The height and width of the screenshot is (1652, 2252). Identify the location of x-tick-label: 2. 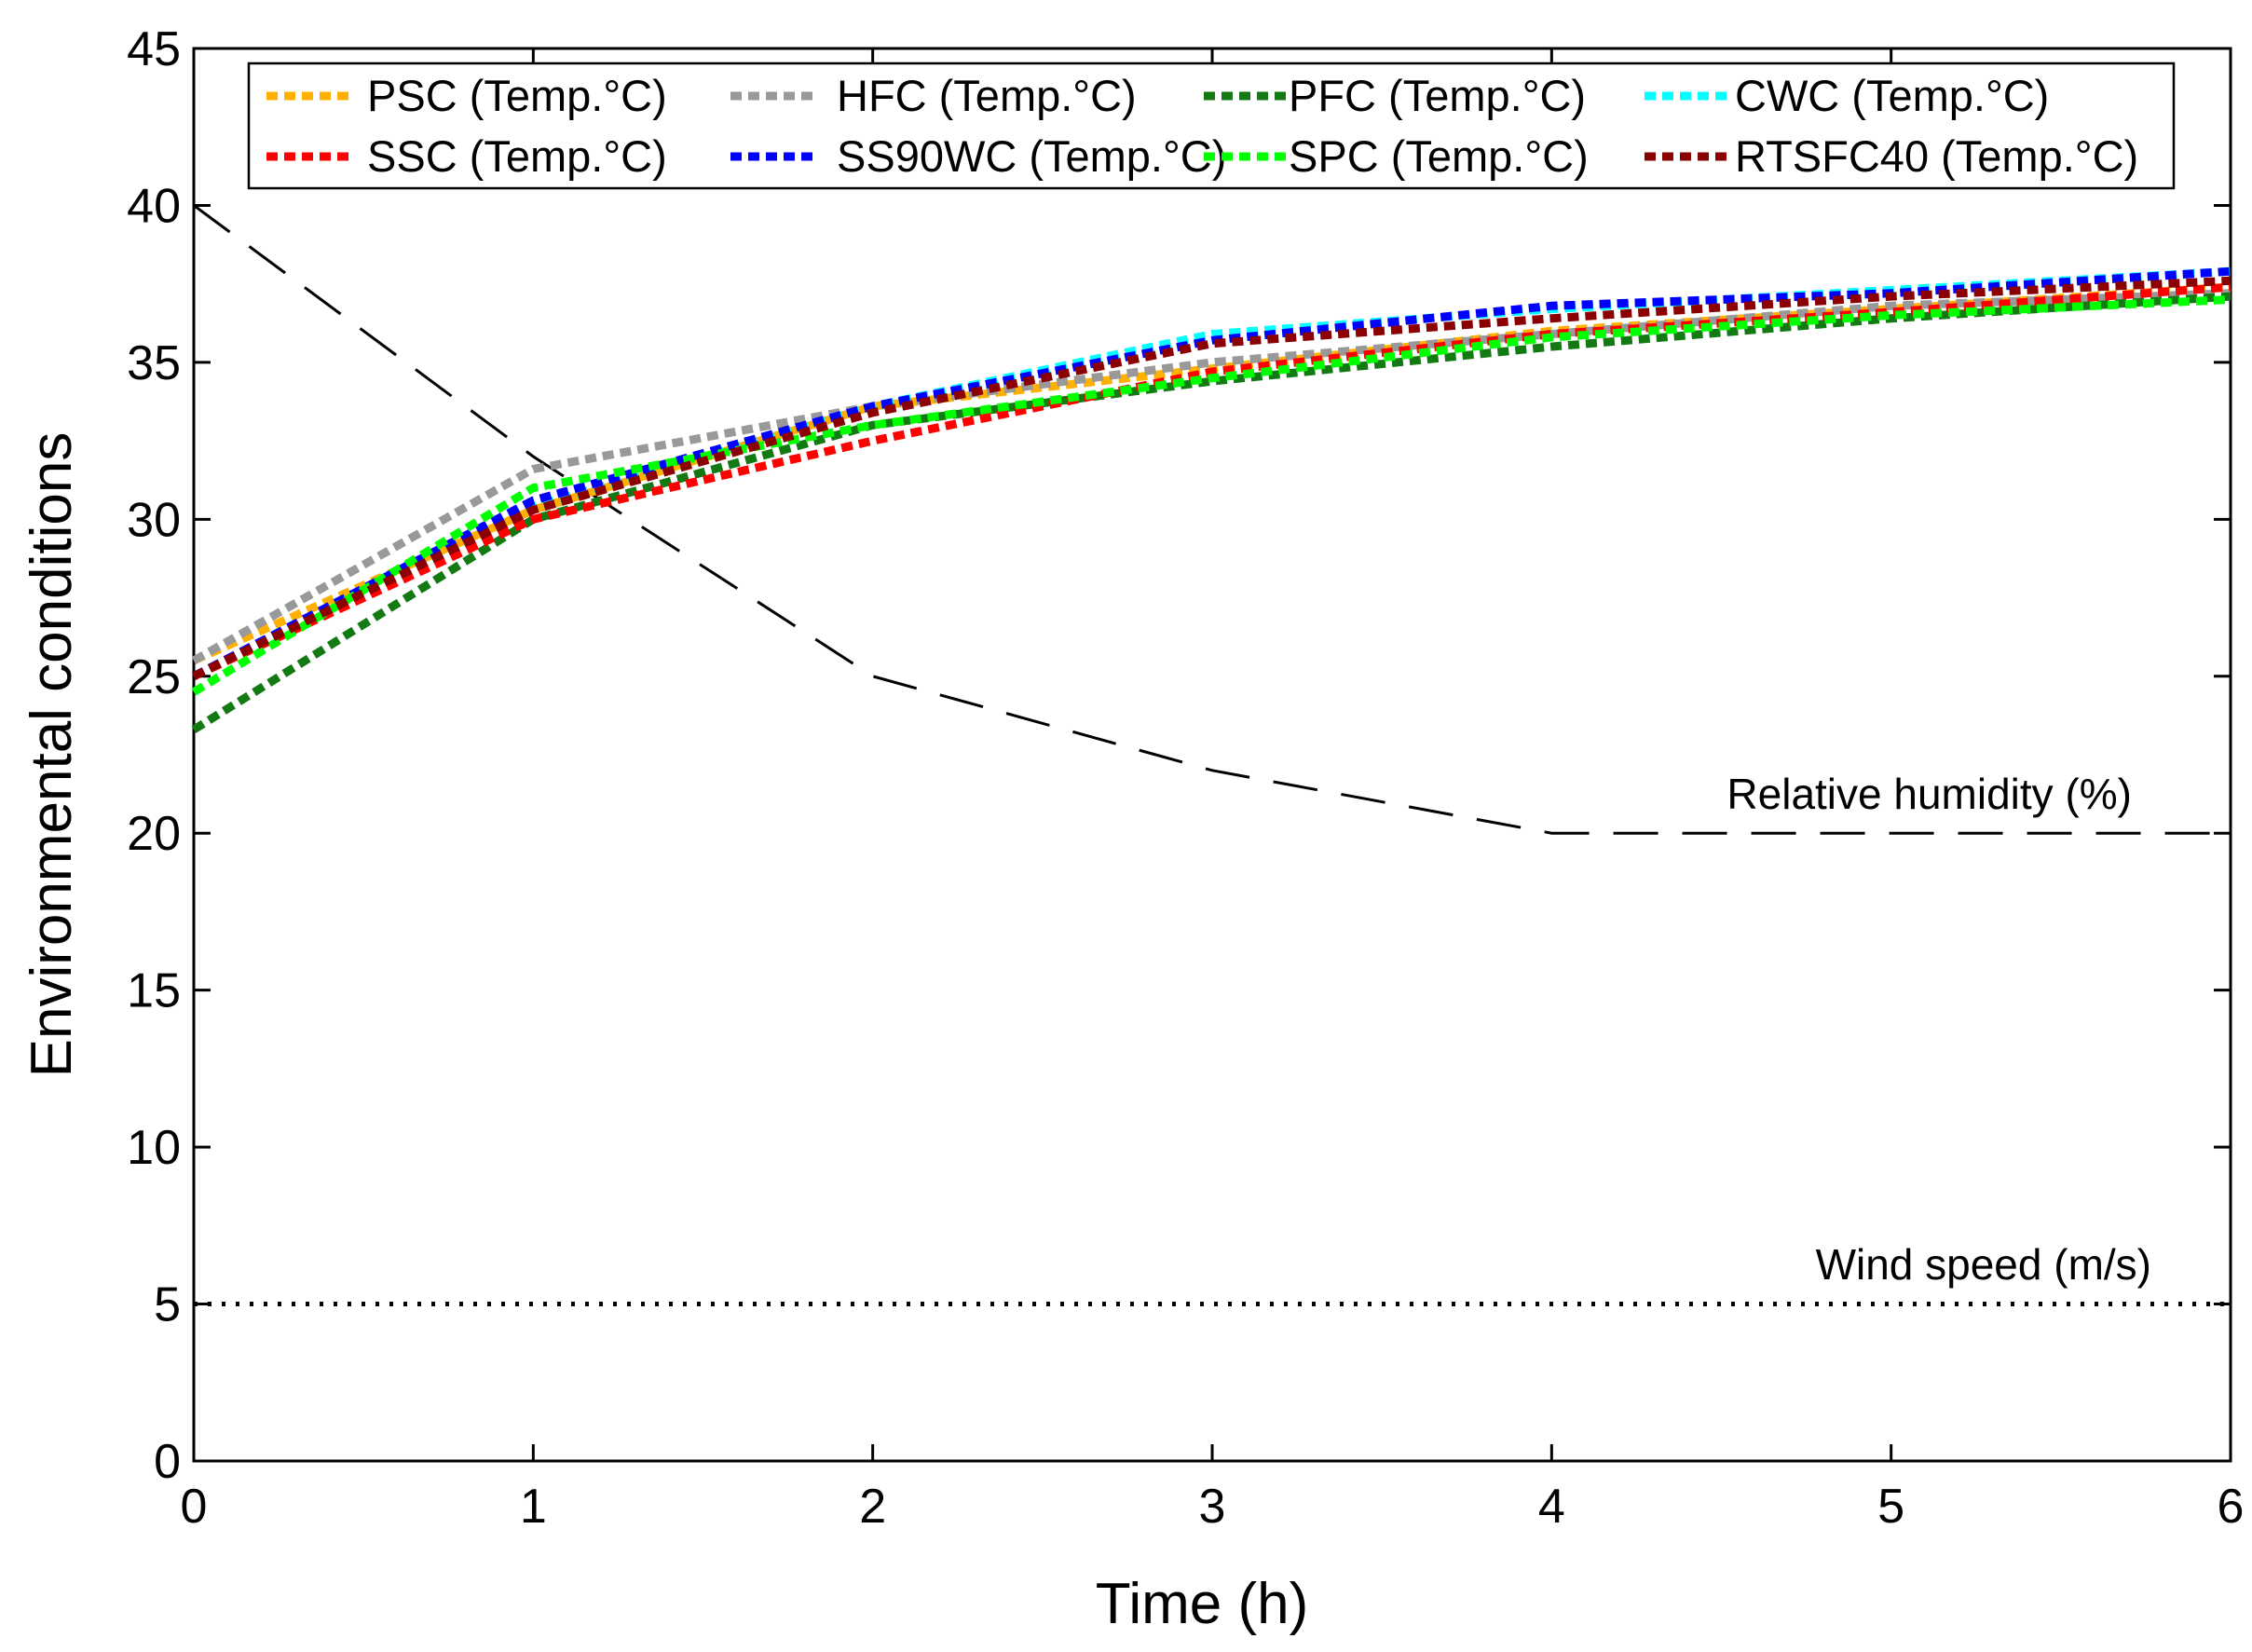
(872, 1507).